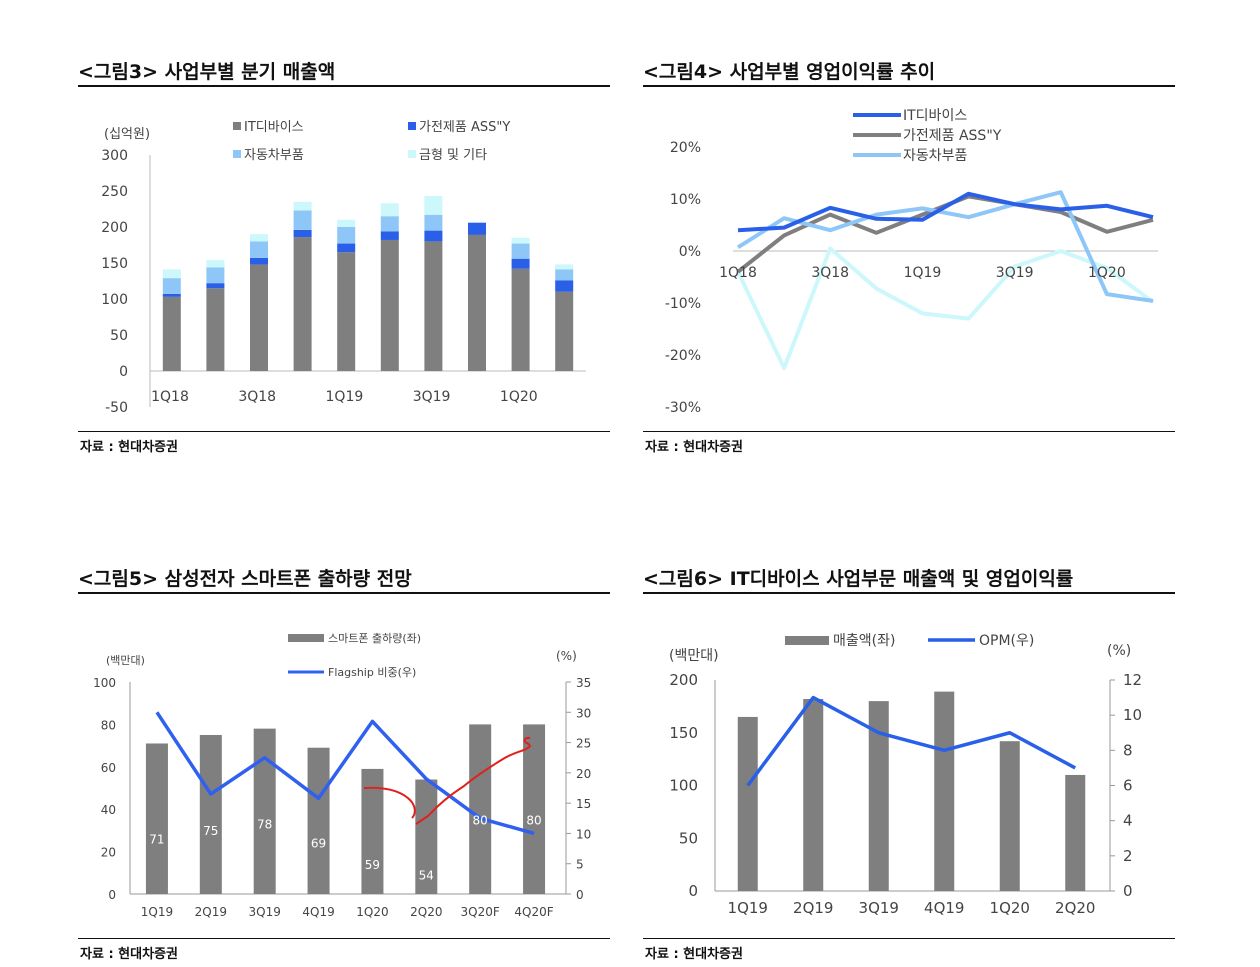 The image size is (1260, 967). Describe the element at coordinates (108, 853) in the screenshot. I see `fig5-ytick-left: 20` at that location.